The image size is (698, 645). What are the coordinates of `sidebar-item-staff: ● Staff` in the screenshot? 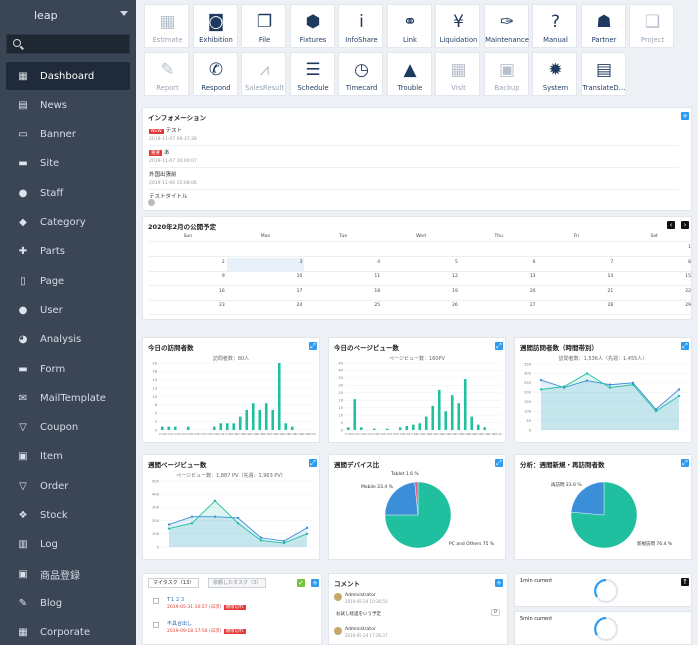 It's located at (68, 193).